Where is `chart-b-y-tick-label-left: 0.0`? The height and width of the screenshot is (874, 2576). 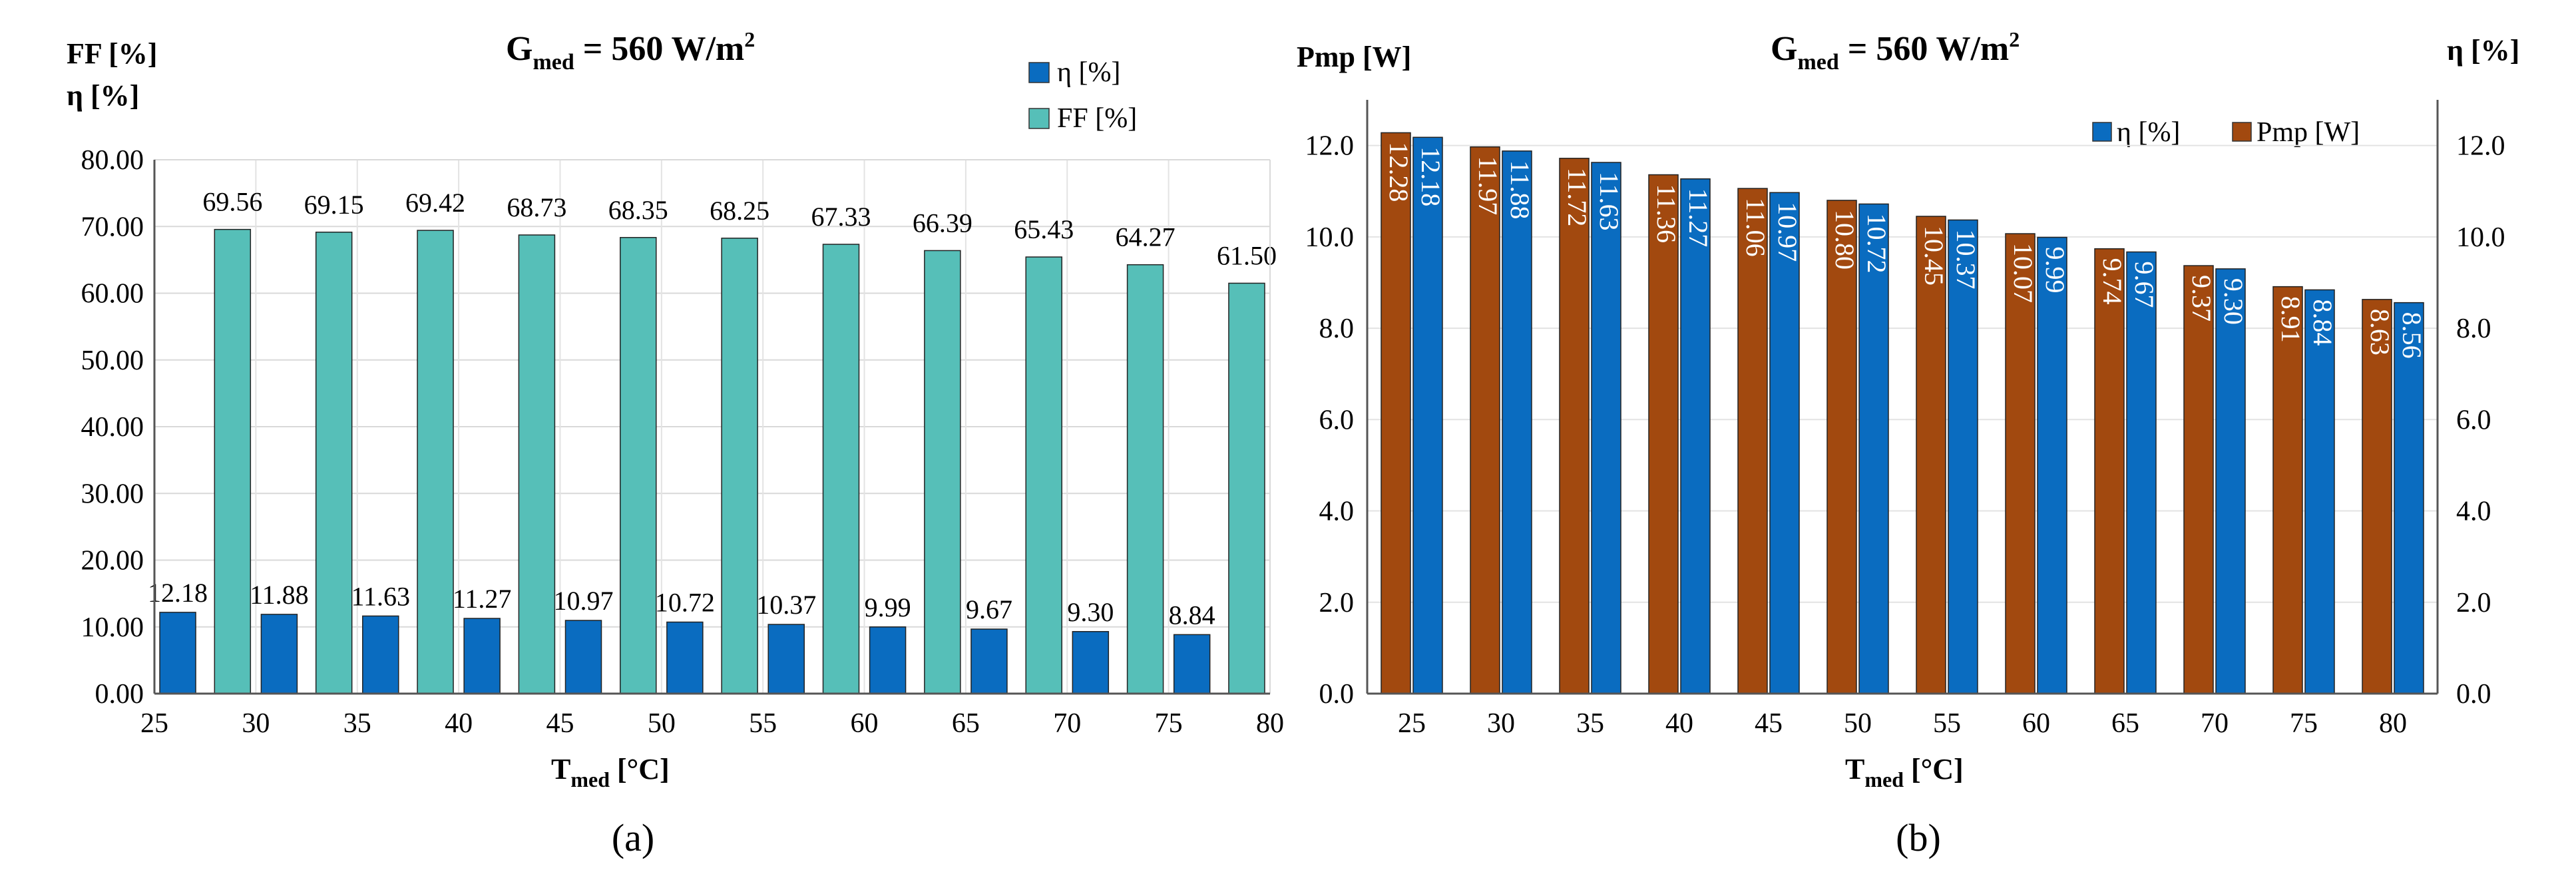
chart-b-y-tick-label-left: 0.0 is located at coordinates (1337, 695).